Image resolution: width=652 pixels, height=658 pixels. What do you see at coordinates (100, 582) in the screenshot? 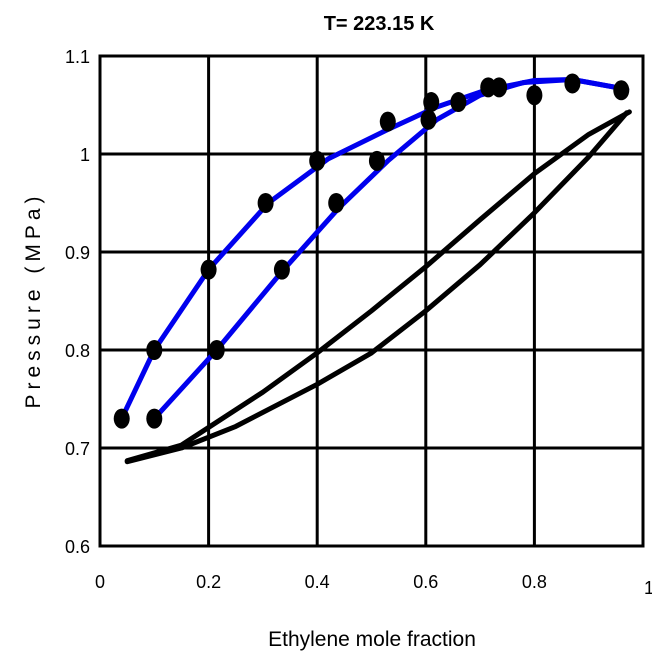
I see `x-tick-label: 0` at bounding box center [100, 582].